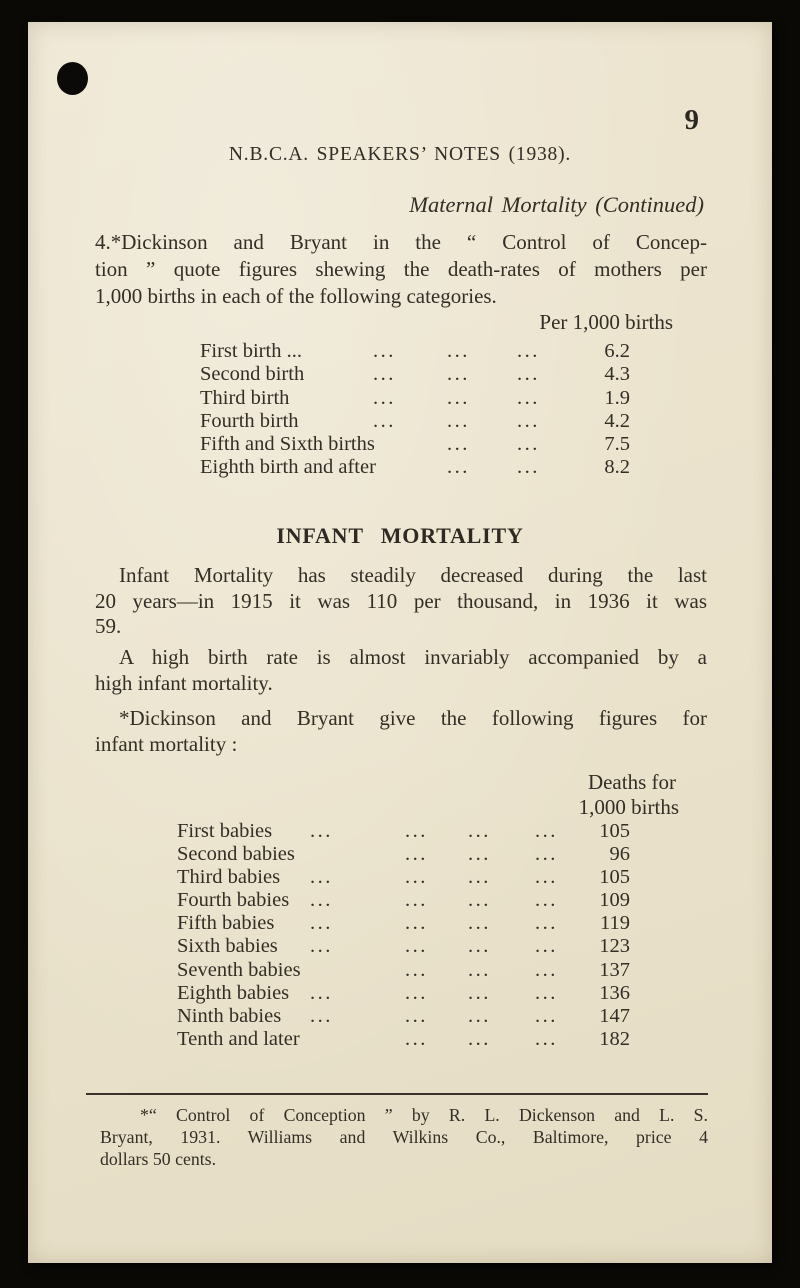 This screenshot has height=1288, width=800. What do you see at coordinates (233, 900) in the screenshot?
I see `row-label: Fourth babies` at bounding box center [233, 900].